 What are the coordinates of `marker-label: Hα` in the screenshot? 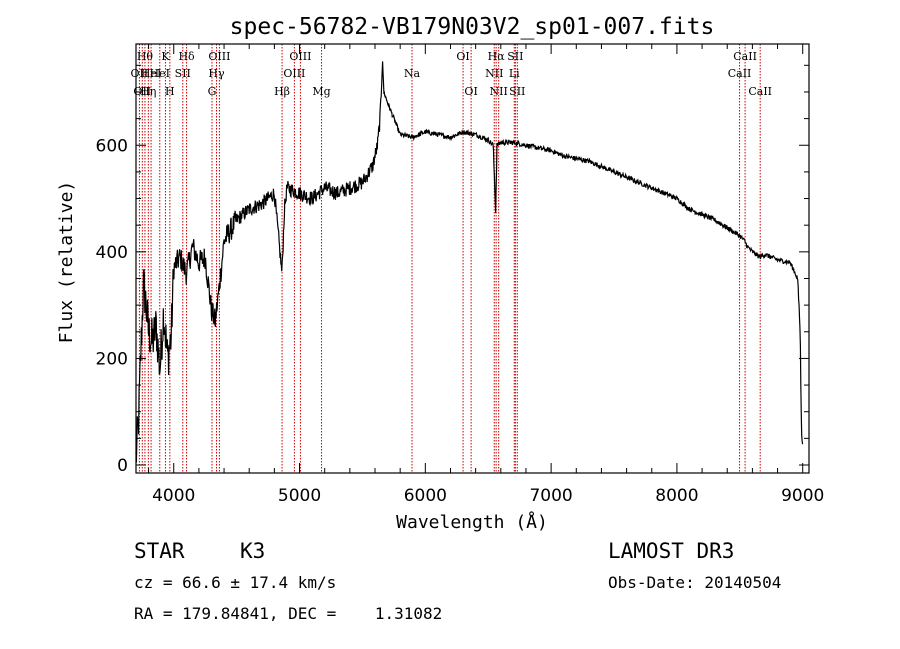 It's located at (497, 56).